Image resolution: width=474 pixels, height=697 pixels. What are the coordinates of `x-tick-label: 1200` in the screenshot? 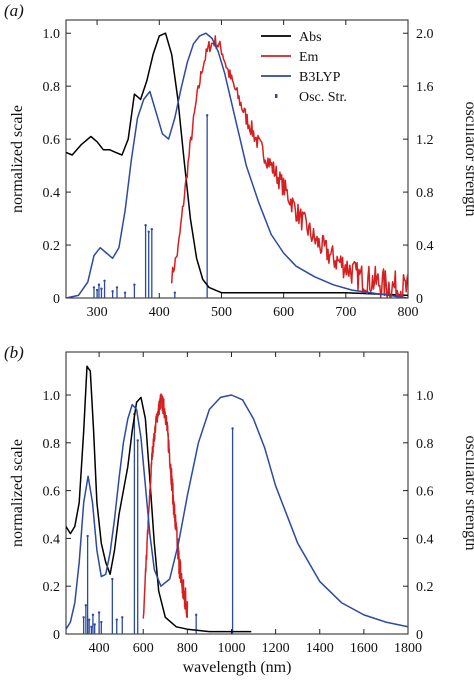 It's located at (276, 648).